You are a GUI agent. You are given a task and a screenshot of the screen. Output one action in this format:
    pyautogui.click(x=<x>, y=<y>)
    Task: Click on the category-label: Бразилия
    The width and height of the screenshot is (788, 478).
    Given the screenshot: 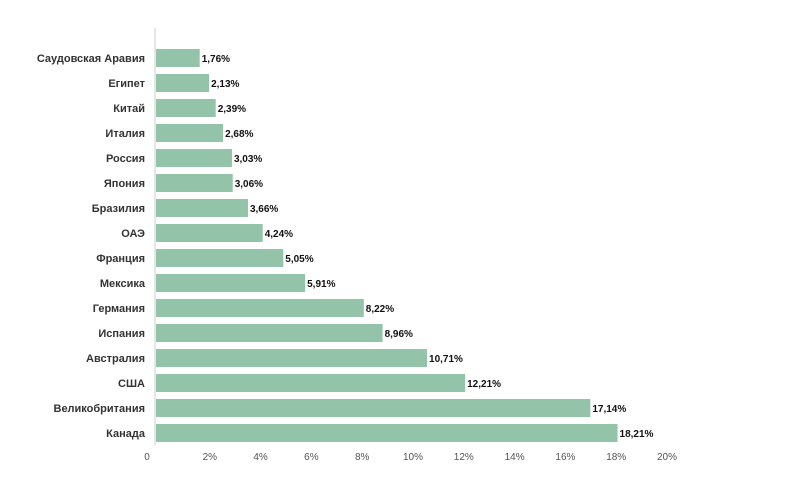 What is the action you would take?
    pyautogui.click(x=118, y=209)
    